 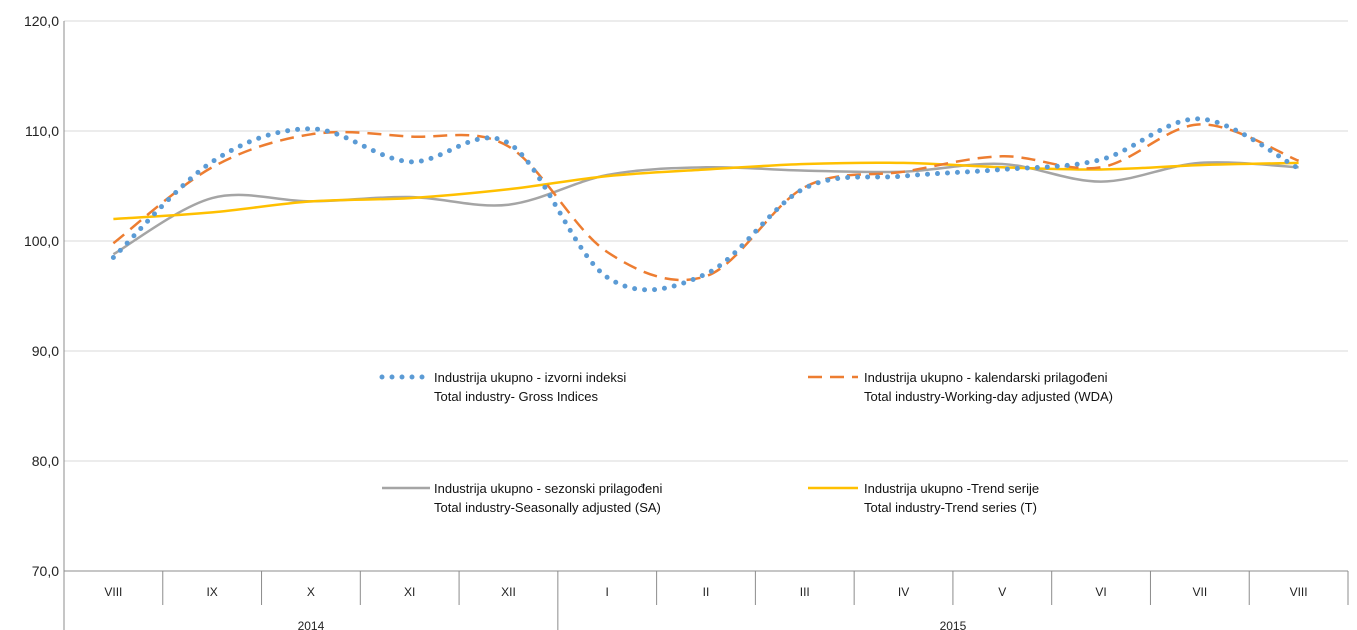 What do you see at coordinates (45, 571) in the screenshot?
I see `y-tick-label: 70,0` at bounding box center [45, 571].